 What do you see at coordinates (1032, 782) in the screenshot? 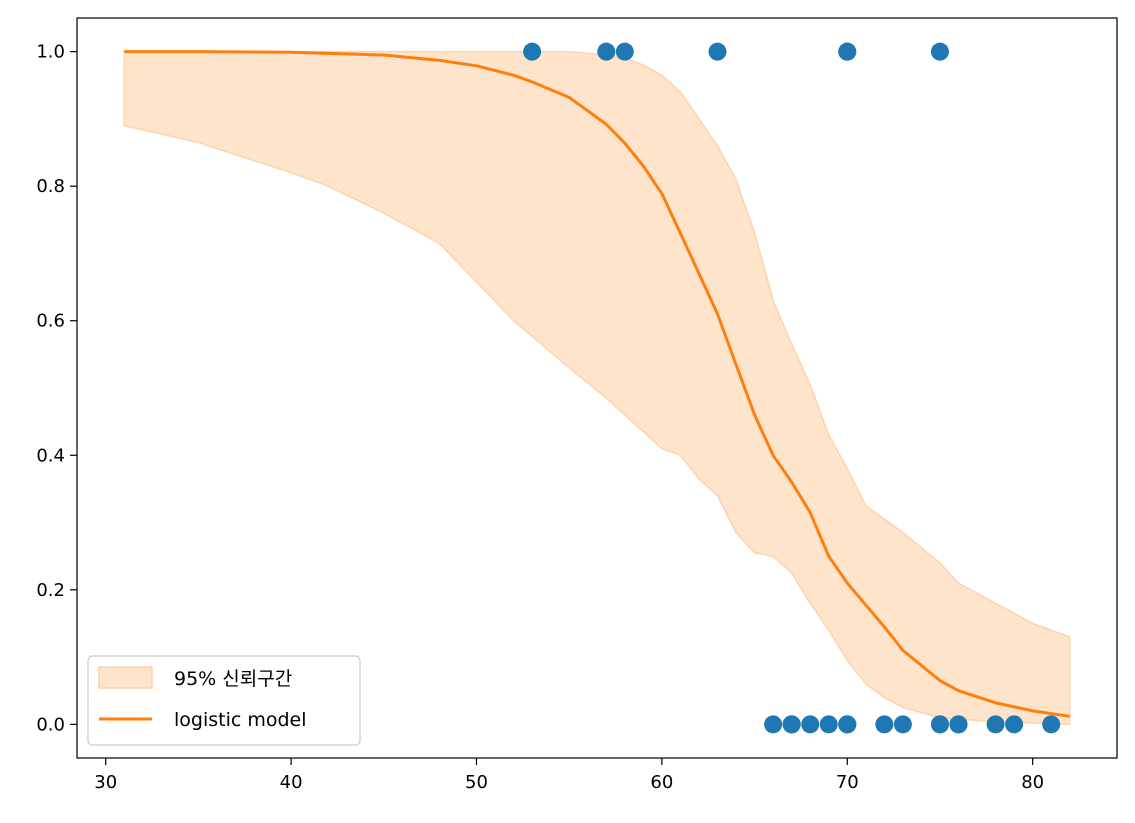
I see `x-tick-label: 80` at bounding box center [1032, 782].